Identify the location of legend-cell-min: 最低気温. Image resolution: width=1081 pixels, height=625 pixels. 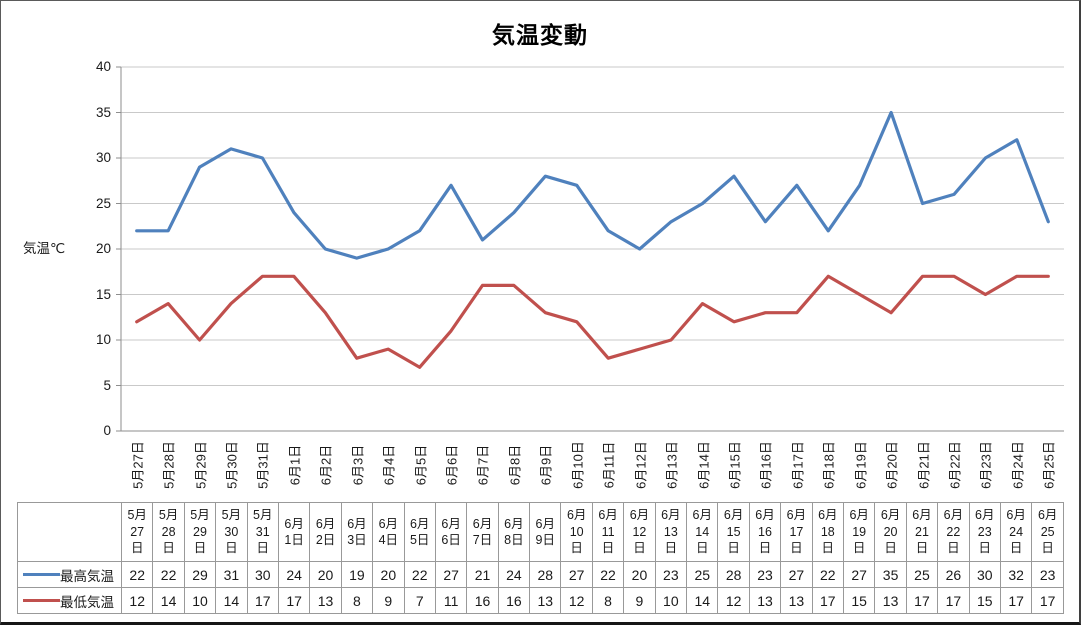
(69, 600).